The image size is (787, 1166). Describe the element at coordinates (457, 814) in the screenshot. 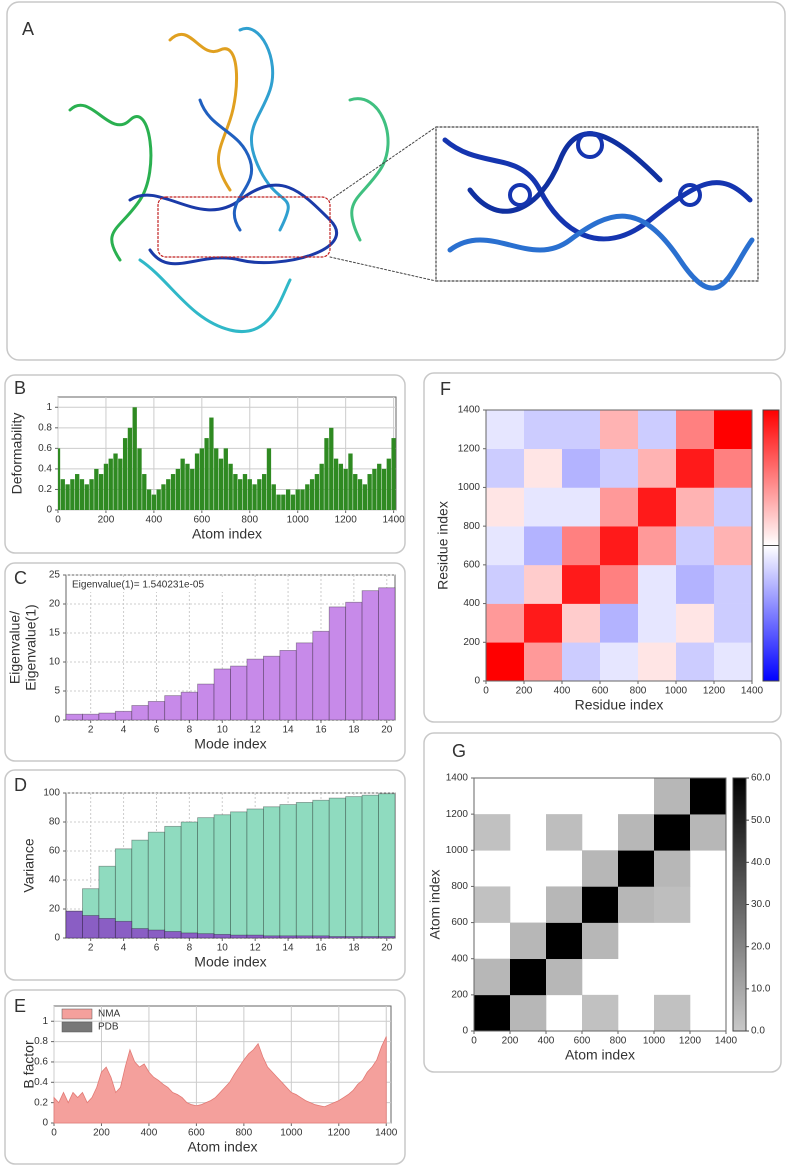

I see `y-tick-label: 1200` at that location.